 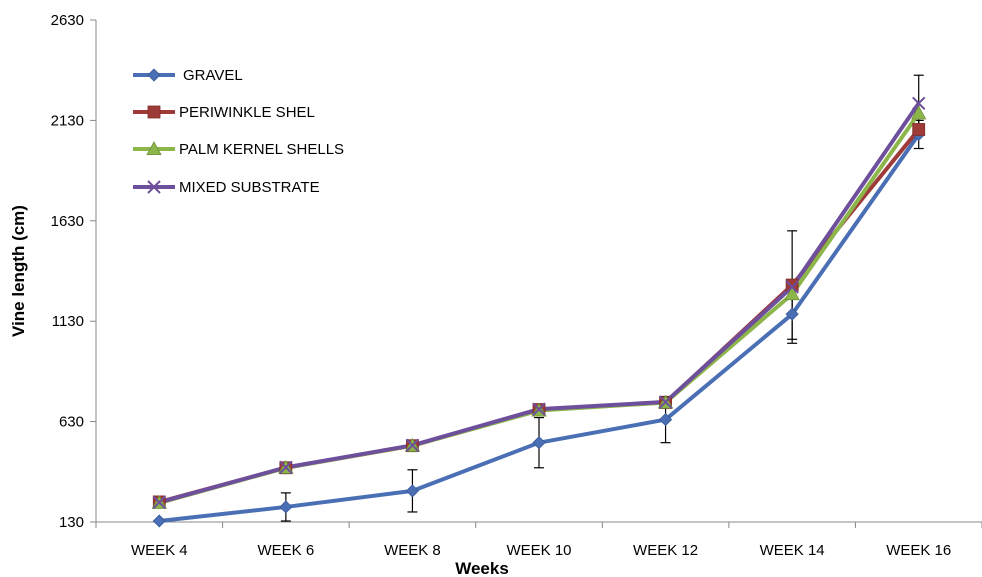 I want to click on x-tick-label: WEEK 8, so click(x=412, y=550).